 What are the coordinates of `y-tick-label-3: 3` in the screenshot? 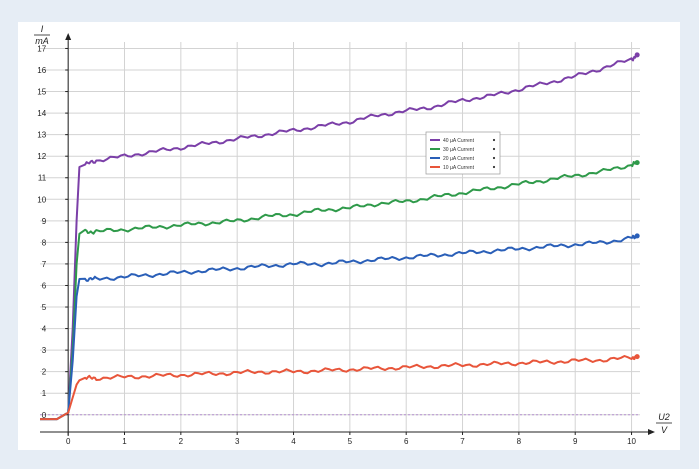 It's located at (44, 350).